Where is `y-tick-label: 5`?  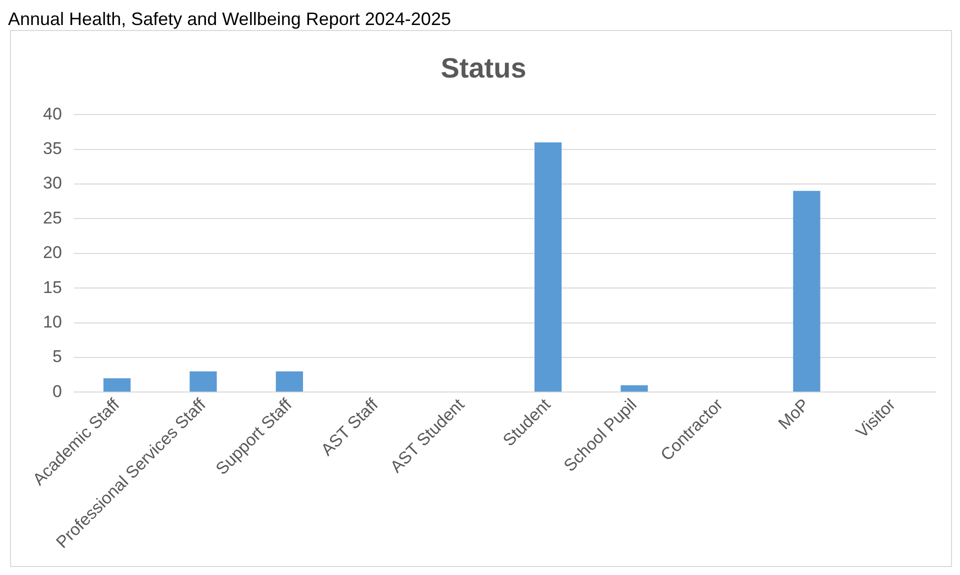
y-tick-label: 5 is located at coordinates (57, 356).